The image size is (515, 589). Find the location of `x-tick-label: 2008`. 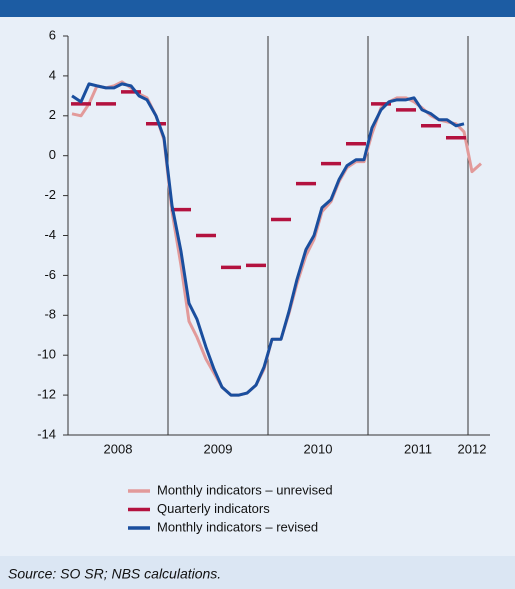

x-tick-label: 2008 is located at coordinates (118, 448).